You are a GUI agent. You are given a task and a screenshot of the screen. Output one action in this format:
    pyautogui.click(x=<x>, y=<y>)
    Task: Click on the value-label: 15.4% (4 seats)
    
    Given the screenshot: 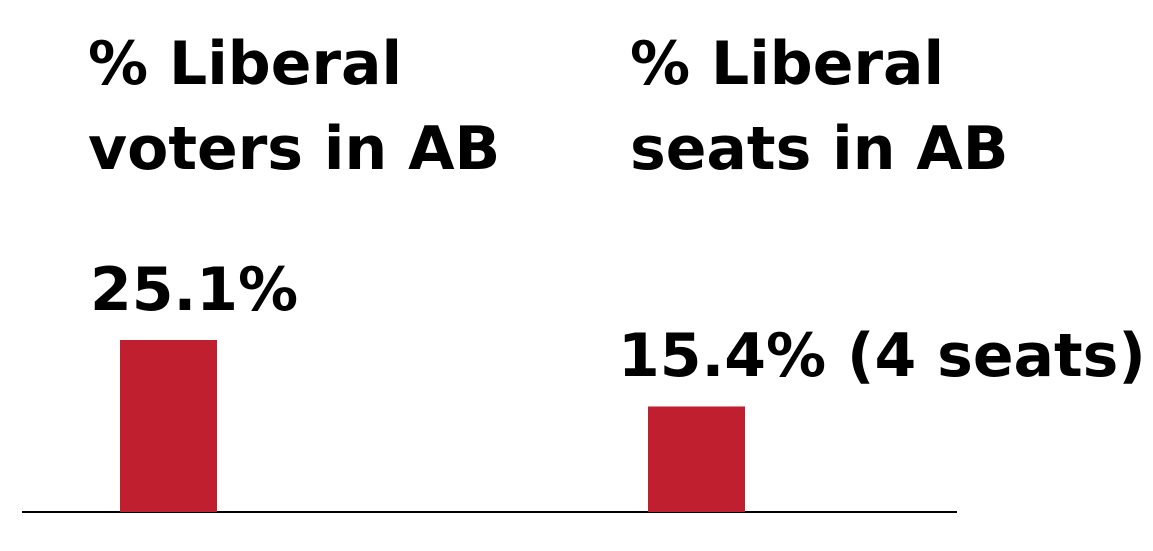 What is the action you would take?
    pyautogui.click(x=882, y=356)
    